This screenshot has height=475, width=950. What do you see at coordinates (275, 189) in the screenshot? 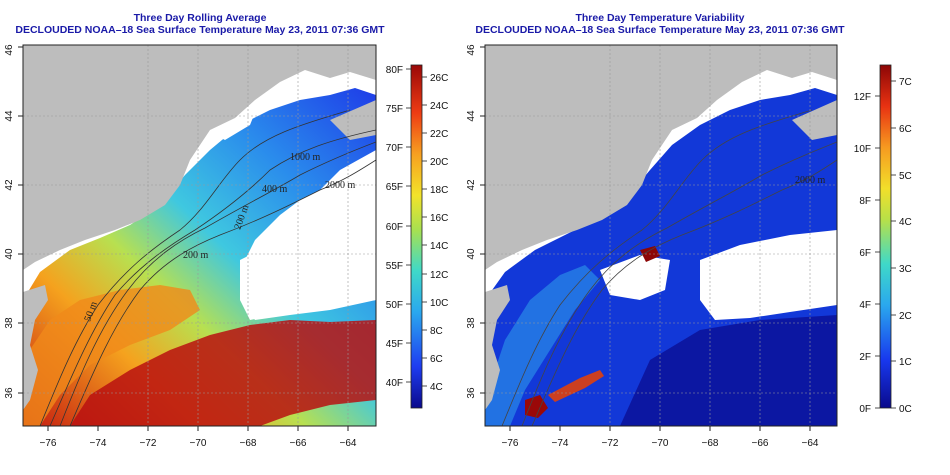
I see `contour-label: 400 m` at bounding box center [275, 189].